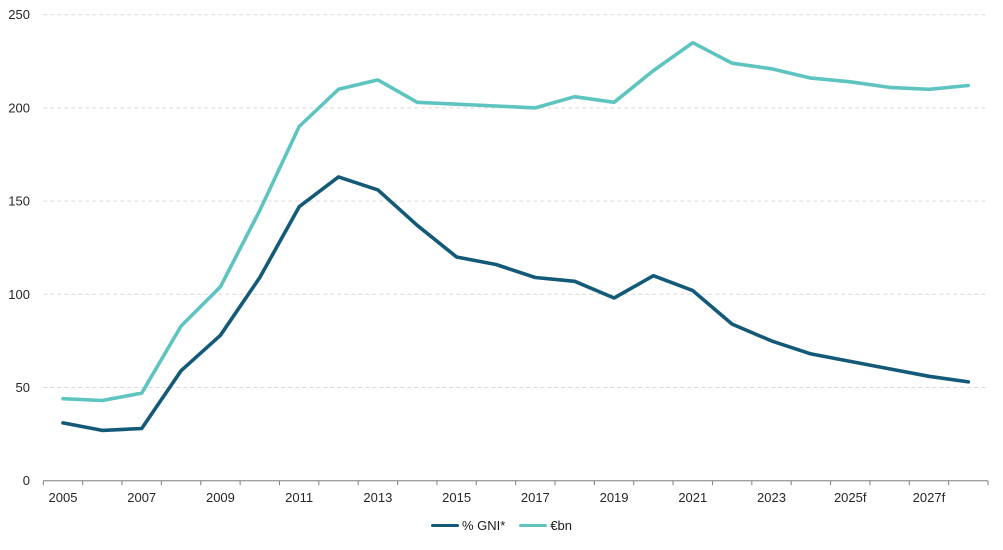  What do you see at coordinates (299, 497) in the screenshot?
I see `x-tick-label-2011: 2011` at bounding box center [299, 497].